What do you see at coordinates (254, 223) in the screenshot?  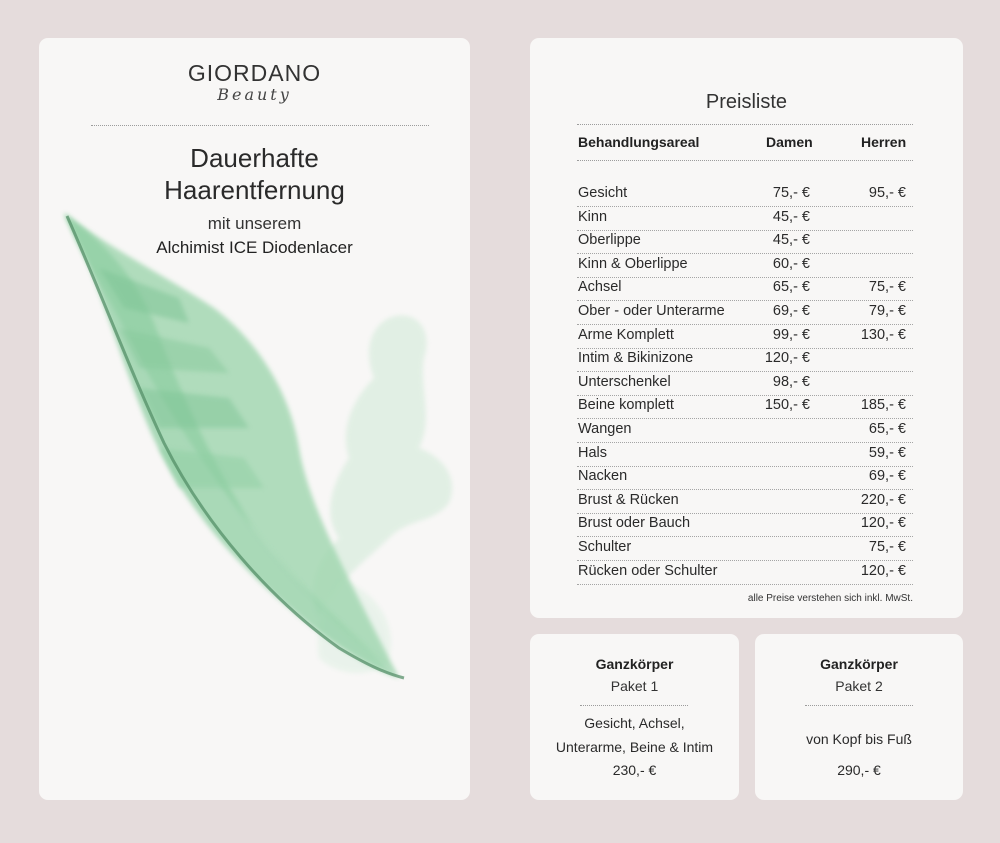 I see `subheadline-1: mit unserem` at bounding box center [254, 223].